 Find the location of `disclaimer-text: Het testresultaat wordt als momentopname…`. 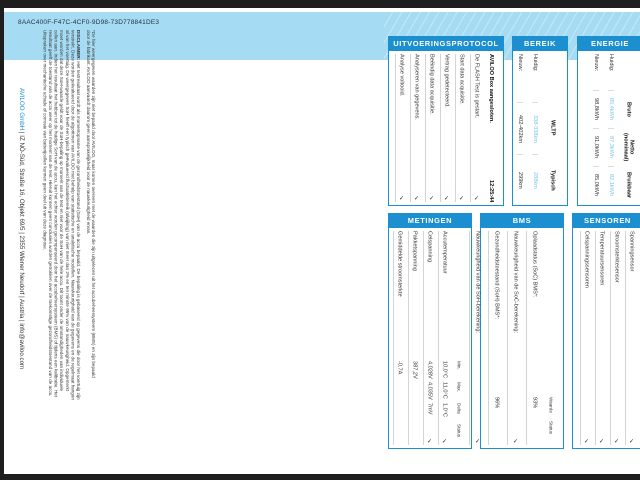

disclaimer-text: Het testresultaat wordt als momentopname… is located at coordinates (61, 215).